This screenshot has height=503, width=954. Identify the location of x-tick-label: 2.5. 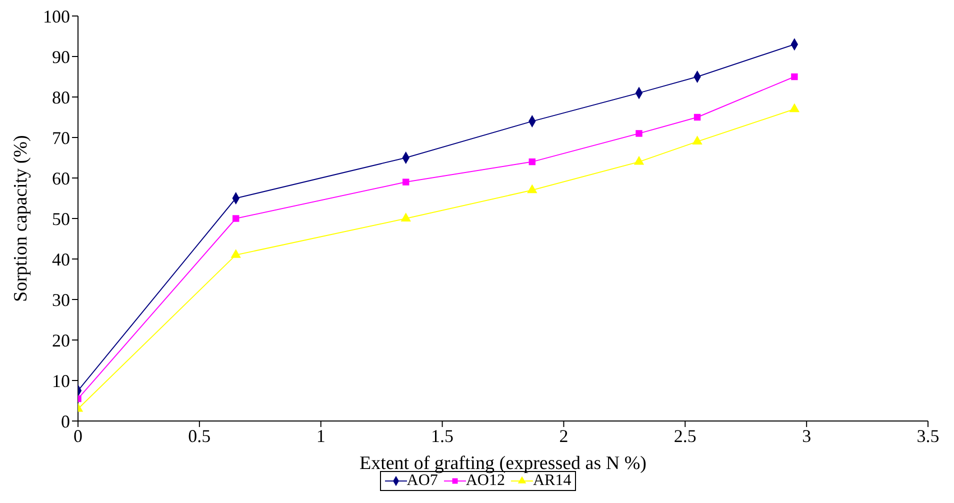
(685, 436).